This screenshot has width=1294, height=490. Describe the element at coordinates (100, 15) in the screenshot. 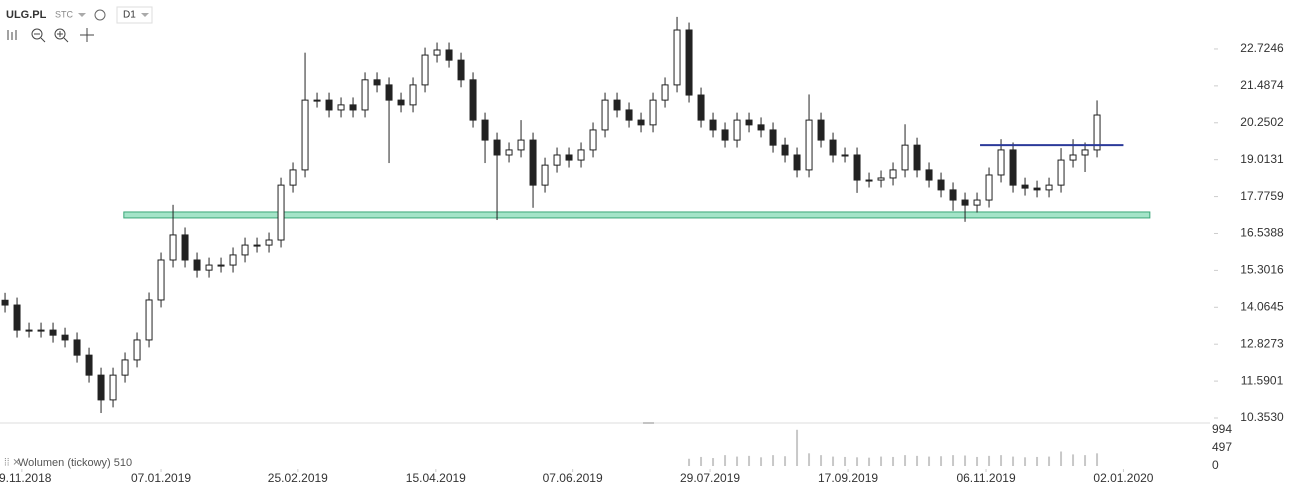

I see `info-icon` at that location.